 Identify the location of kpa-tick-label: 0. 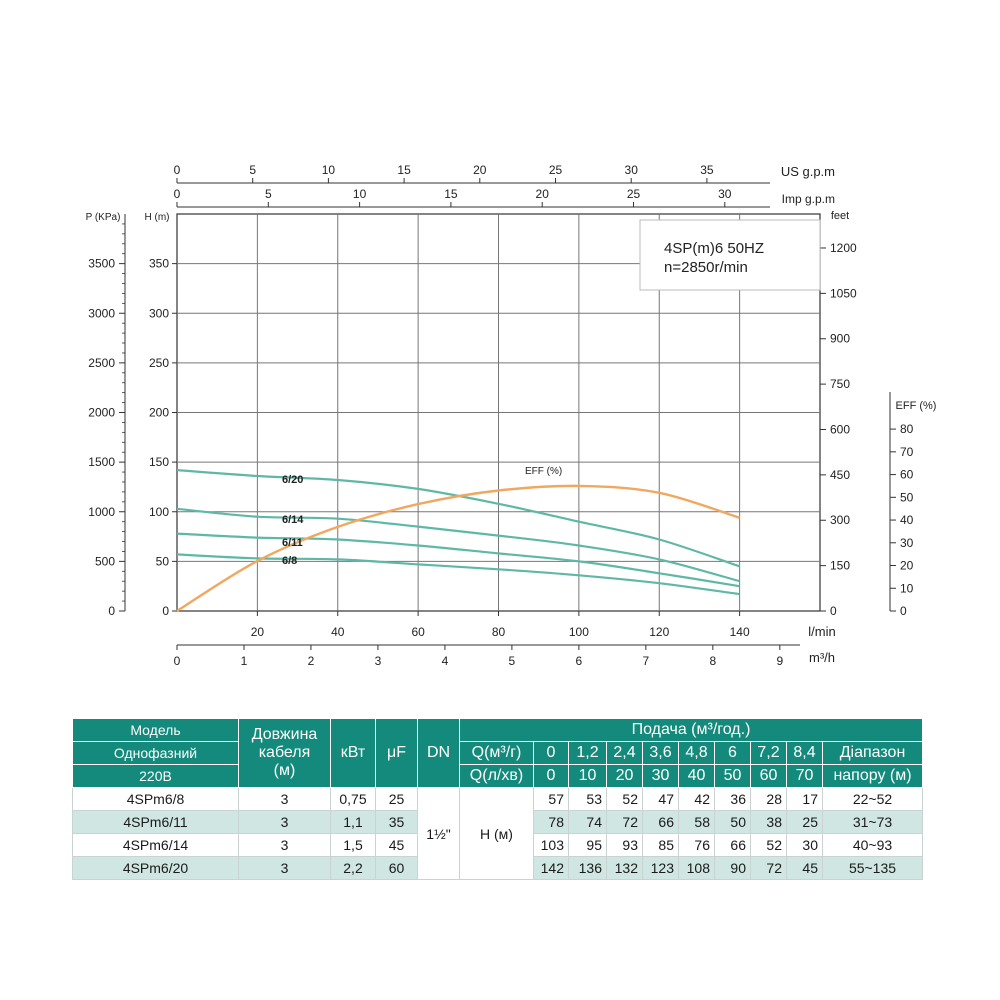
(111, 611).